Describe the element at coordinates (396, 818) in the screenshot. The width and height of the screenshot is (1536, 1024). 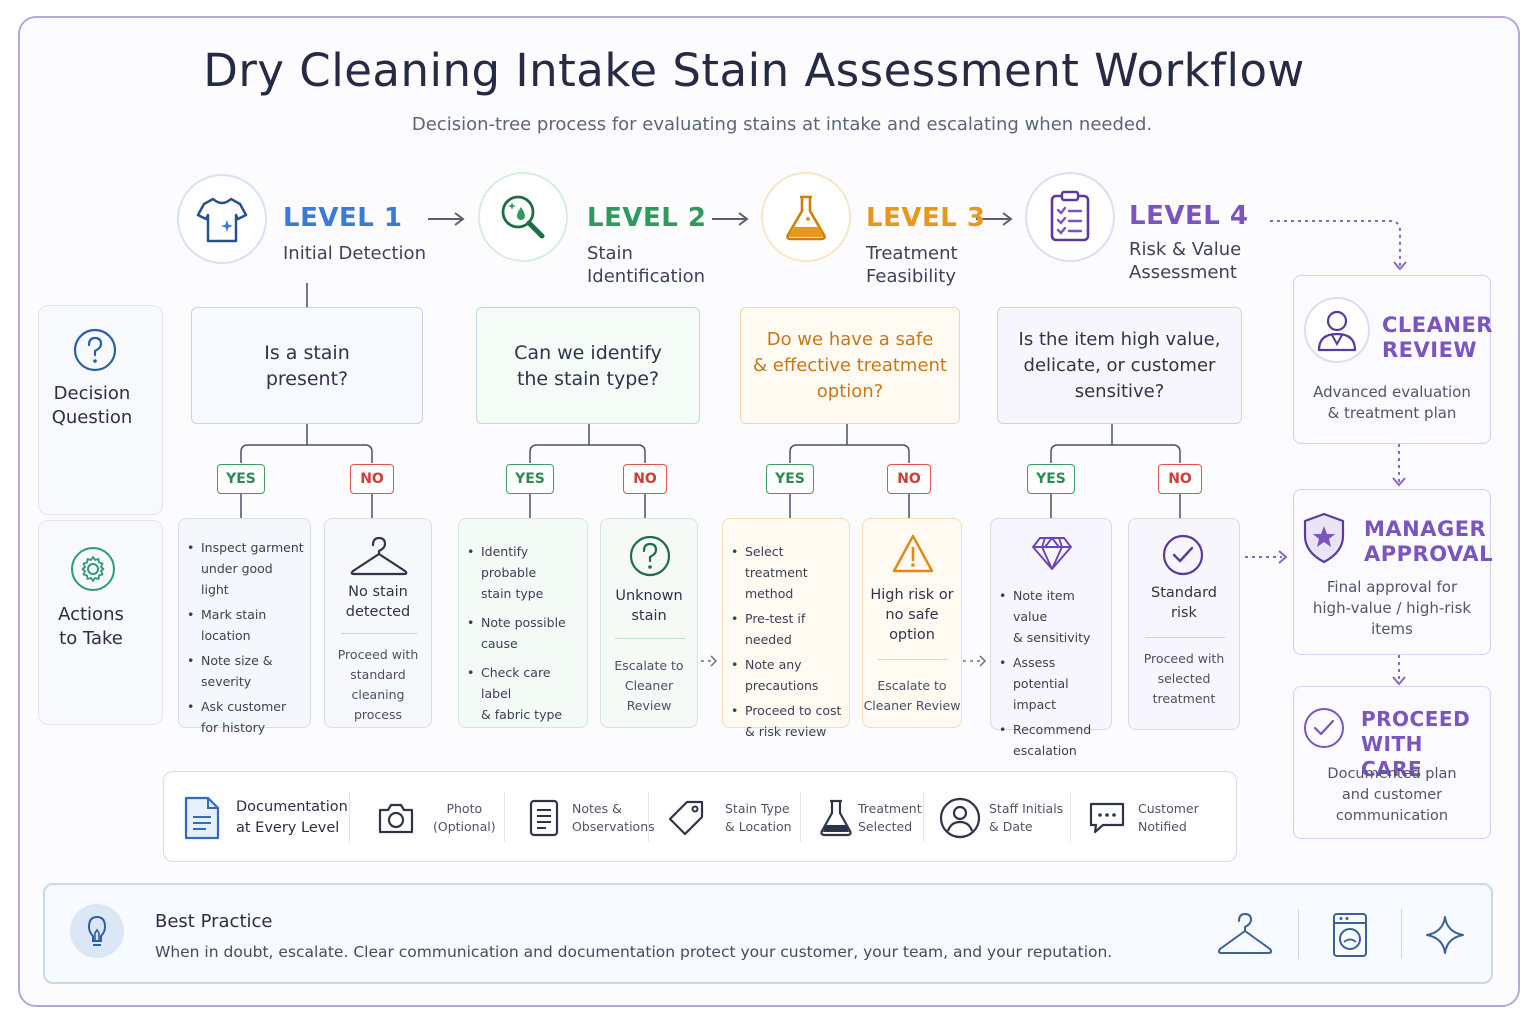
I see `camera-icon` at that location.